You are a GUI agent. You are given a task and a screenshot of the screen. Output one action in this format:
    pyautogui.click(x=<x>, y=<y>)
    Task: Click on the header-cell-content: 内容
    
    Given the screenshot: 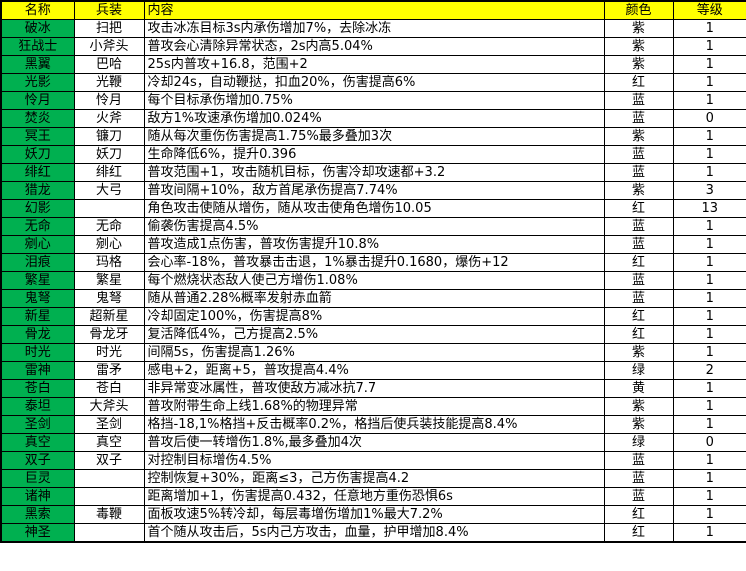 What is the action you would take?
    pyautogui.click(x=374, y=10)
    